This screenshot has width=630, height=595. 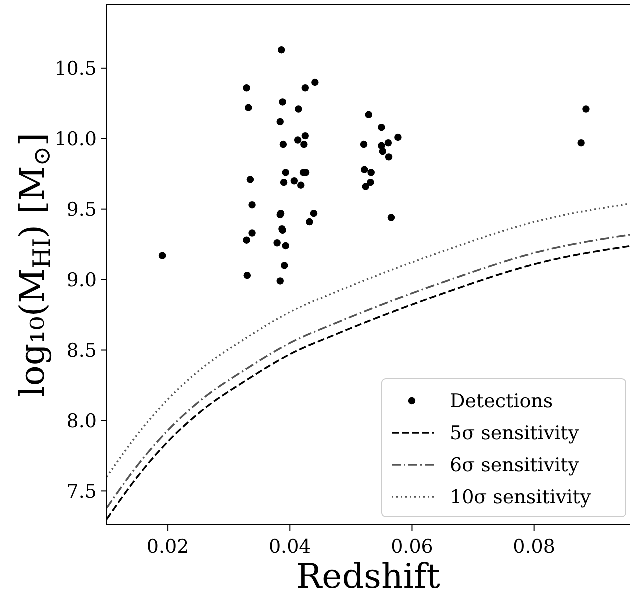 I want to click on legend-label: 6σ sensitivity, so click(x=515, y=465).